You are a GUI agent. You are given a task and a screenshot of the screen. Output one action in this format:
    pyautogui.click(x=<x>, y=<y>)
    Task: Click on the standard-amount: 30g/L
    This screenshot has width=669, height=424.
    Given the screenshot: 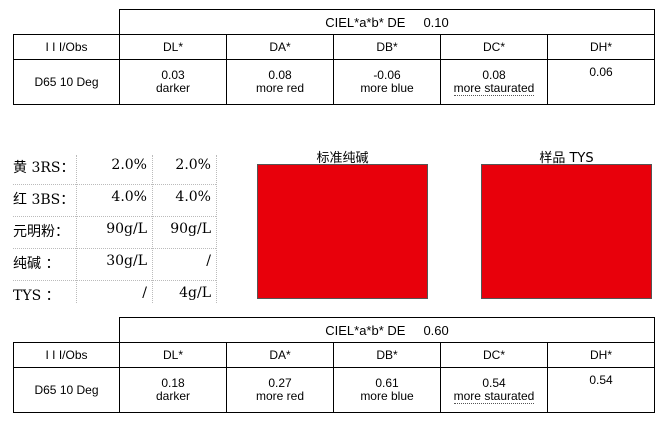 What is the action you would take?
    pyautogui.click(x=126, y=261)
    